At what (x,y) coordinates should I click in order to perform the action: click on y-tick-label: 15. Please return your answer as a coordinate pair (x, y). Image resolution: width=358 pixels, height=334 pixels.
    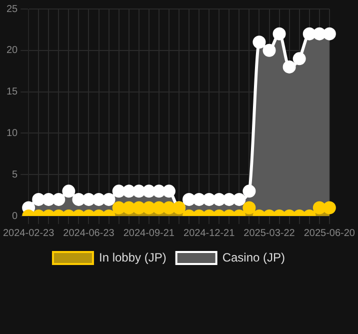
    Looking at the image, I should click on (12, 92).